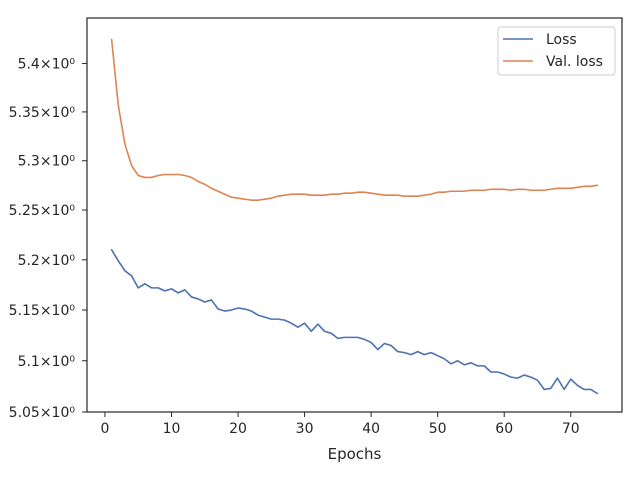 This screenshot has height=480, width=640. Describe the element at coordinates (47, 162) in the screenshot. I see `y-tick-label: 5.3×10⁰` at that location.